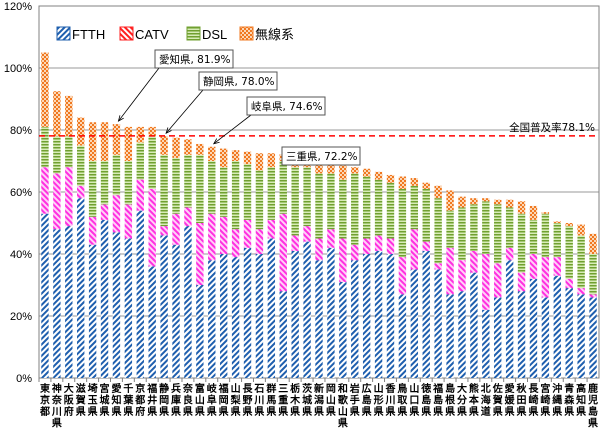 The image size is (600, 428). What do you see at coordinates (592, 405) in the screenshot?
I see `x-tick-label: 鹿児島県` at bounding box center [592, 405].